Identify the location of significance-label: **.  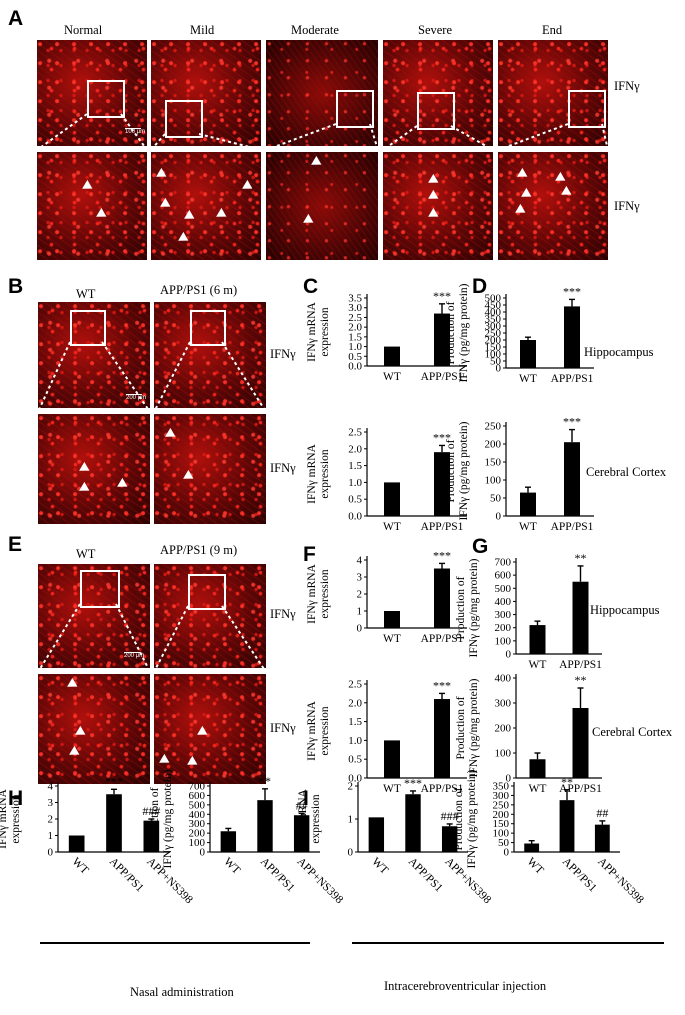
(581, 680).